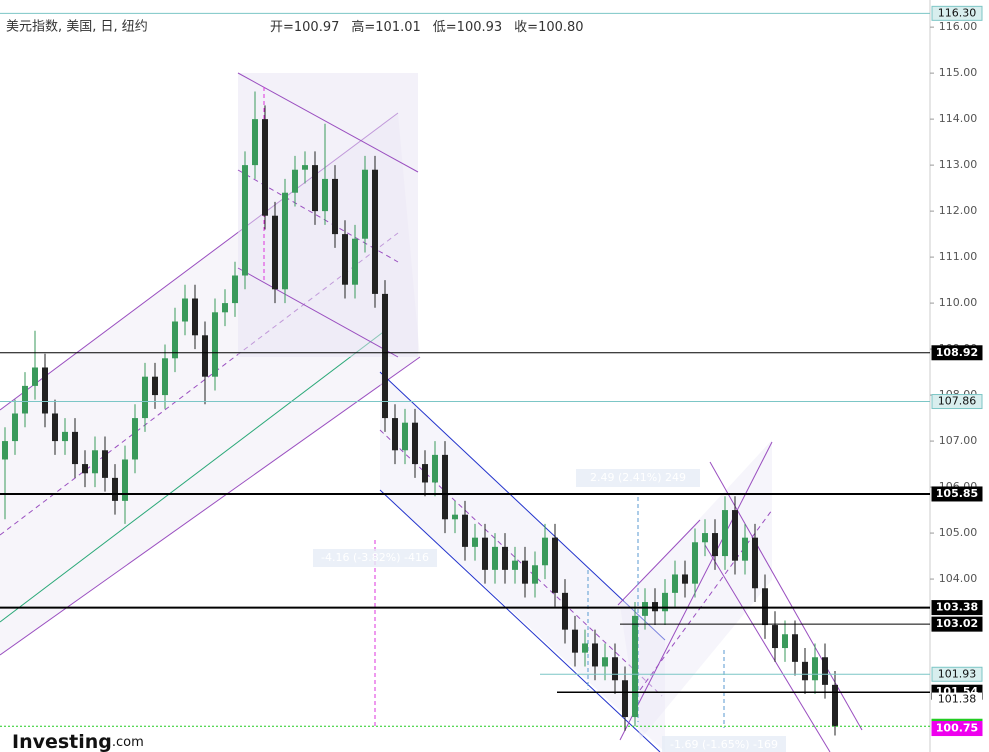 The width and height of the screenshot is (989, 752). I want to click on header-value: 高=101.01, so click(385, 27).